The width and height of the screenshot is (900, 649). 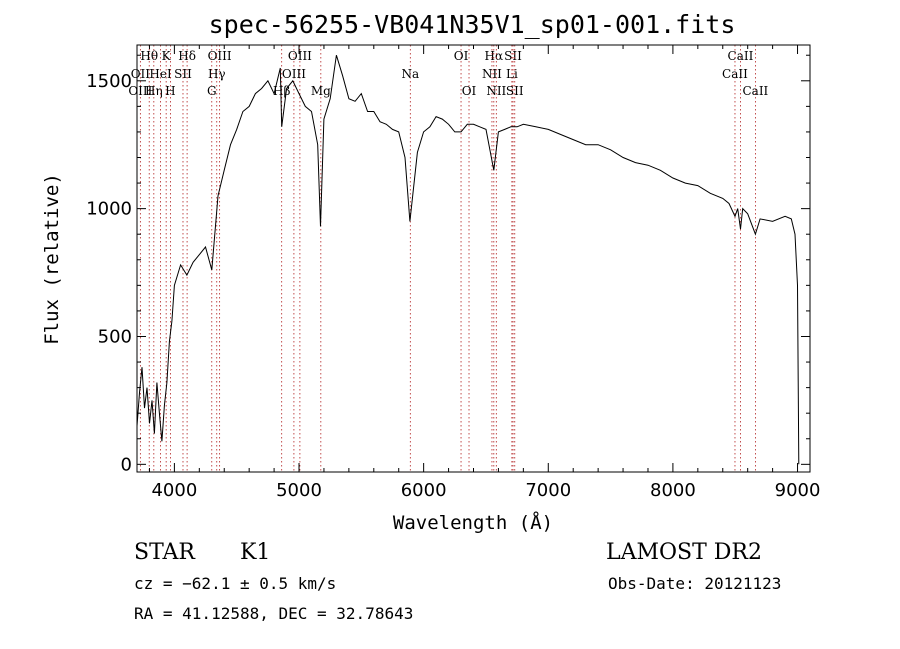 What do you see at coordinates (109, 209) in the screenshot?
I see `y-tick-label: 1000` at bounding box center [109, 209].